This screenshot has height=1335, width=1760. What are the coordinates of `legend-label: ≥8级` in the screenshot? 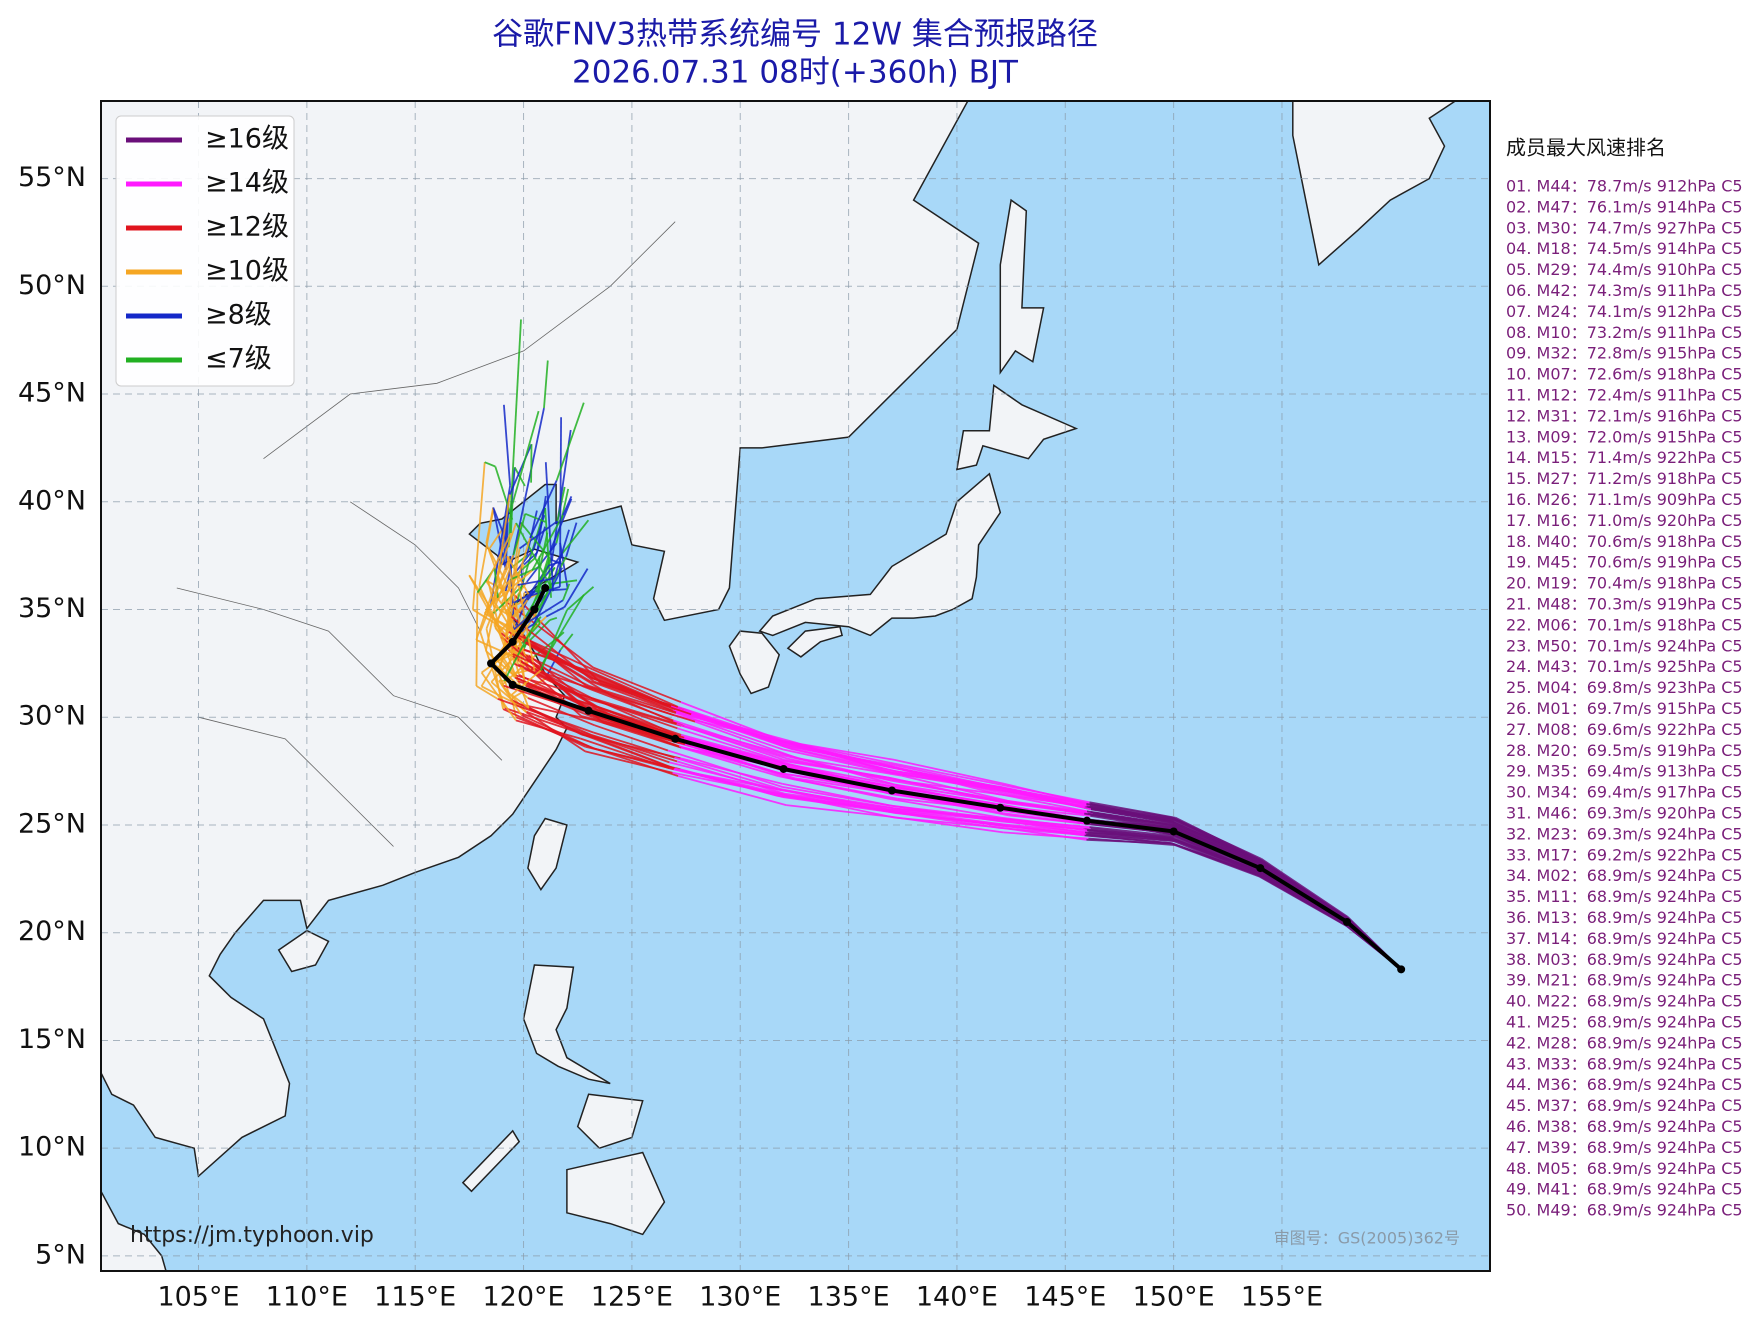 It's located at (238, 315).